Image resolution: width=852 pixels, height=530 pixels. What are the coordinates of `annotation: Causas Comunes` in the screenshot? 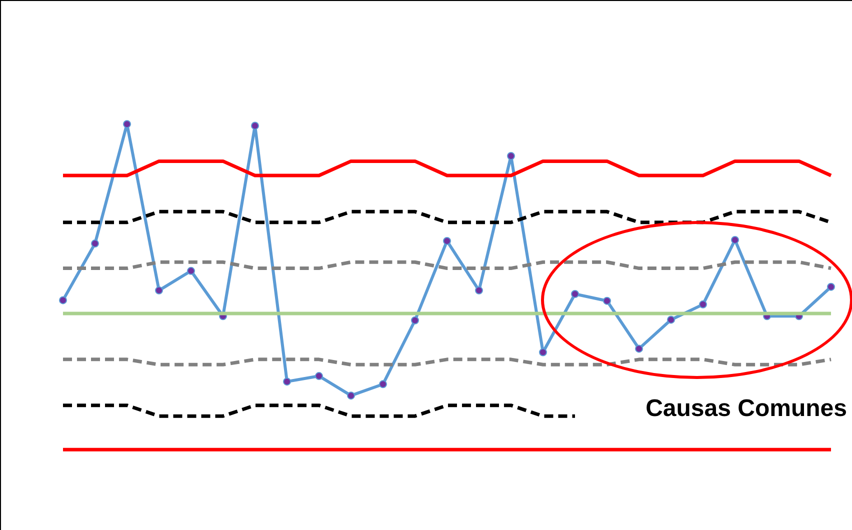 It's located at (746, 408).